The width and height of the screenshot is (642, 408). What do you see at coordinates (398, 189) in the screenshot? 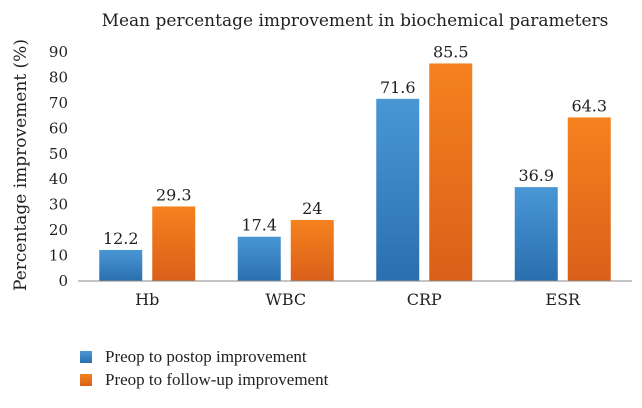
I see `bar-postop-crp` at bounding box center [398, 189].